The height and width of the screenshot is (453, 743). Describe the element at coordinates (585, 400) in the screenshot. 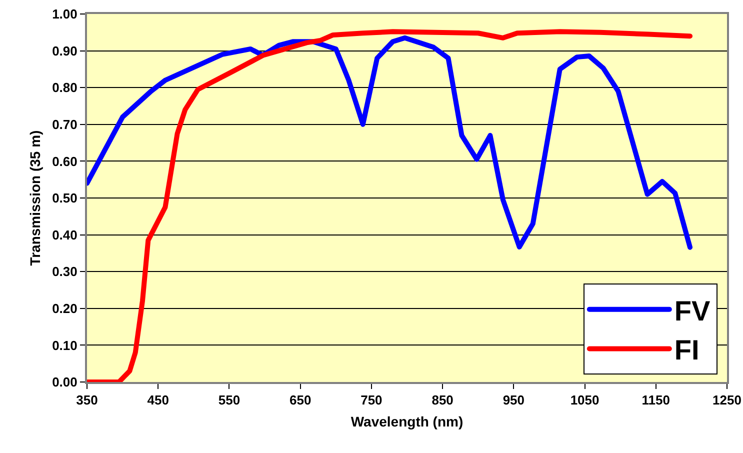

I see `x-tick-label: 1050` at that location.